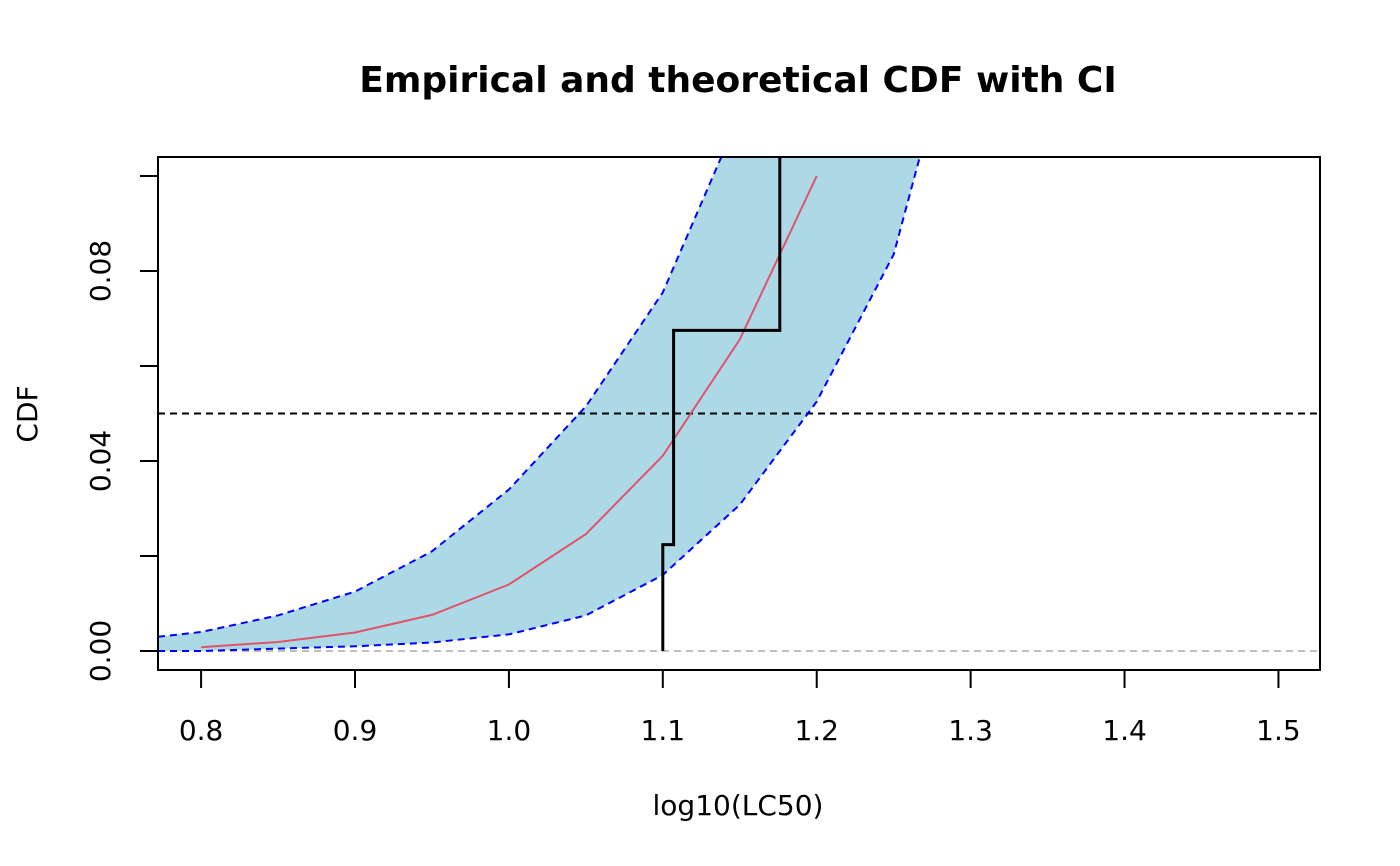 The image size is (1400, 866). Describe the element at coordinates (738, 805) in the screenshot. I see `x-axis-label: log10(LC50)` at that location.